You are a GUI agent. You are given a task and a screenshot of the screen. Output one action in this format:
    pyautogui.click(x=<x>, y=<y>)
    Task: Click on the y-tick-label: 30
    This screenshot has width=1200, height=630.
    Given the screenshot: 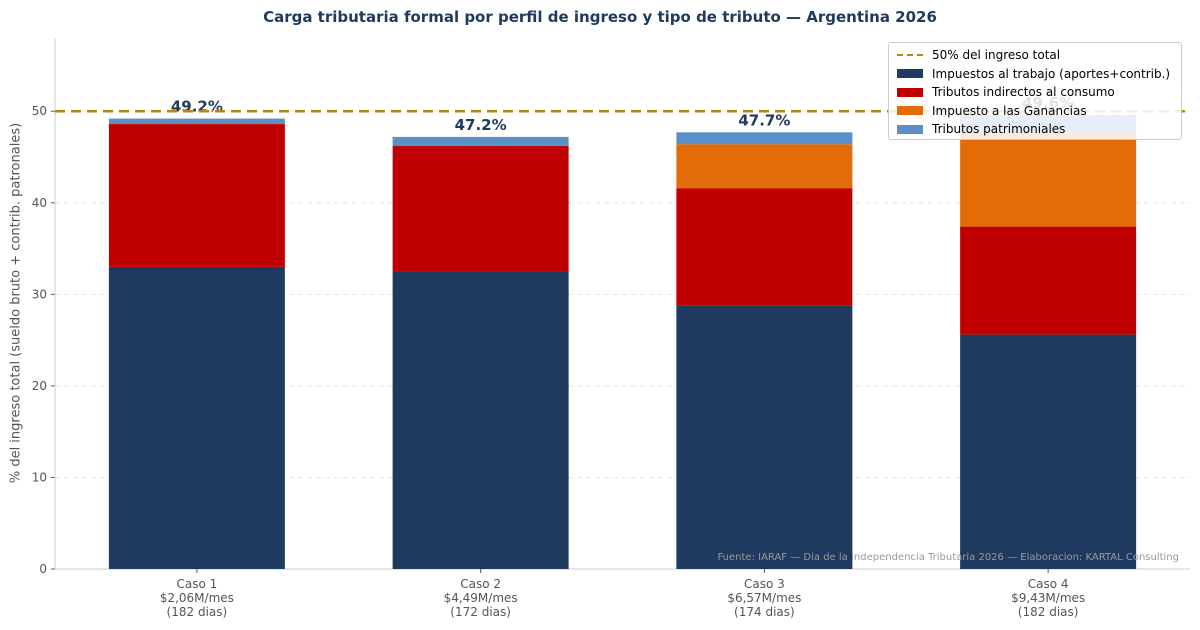 What is the action you would take?
    pyautogui.click(x=39, y=294)
    